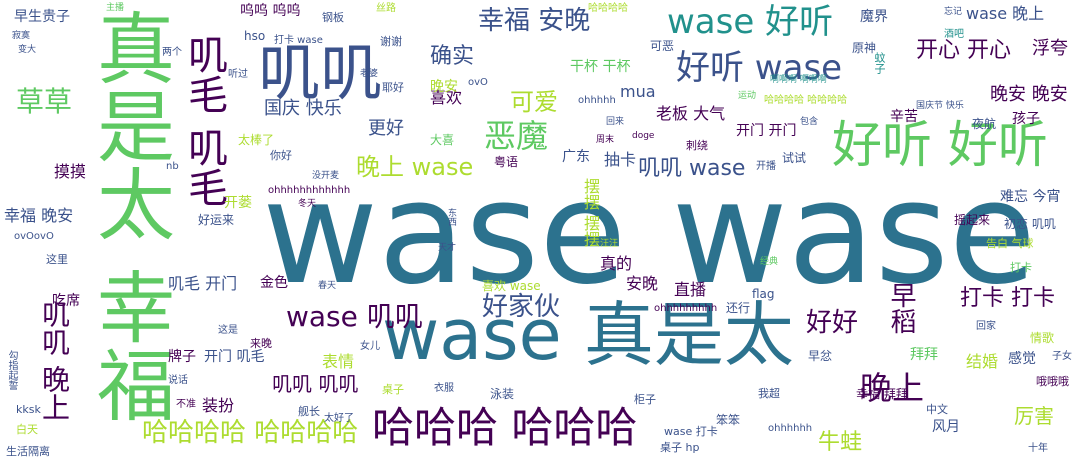 The image size is (1080, 463). Describe the element at coordinates (391, 41) in the screenshot. I see `word-jiejie: 谢谢` at that location.